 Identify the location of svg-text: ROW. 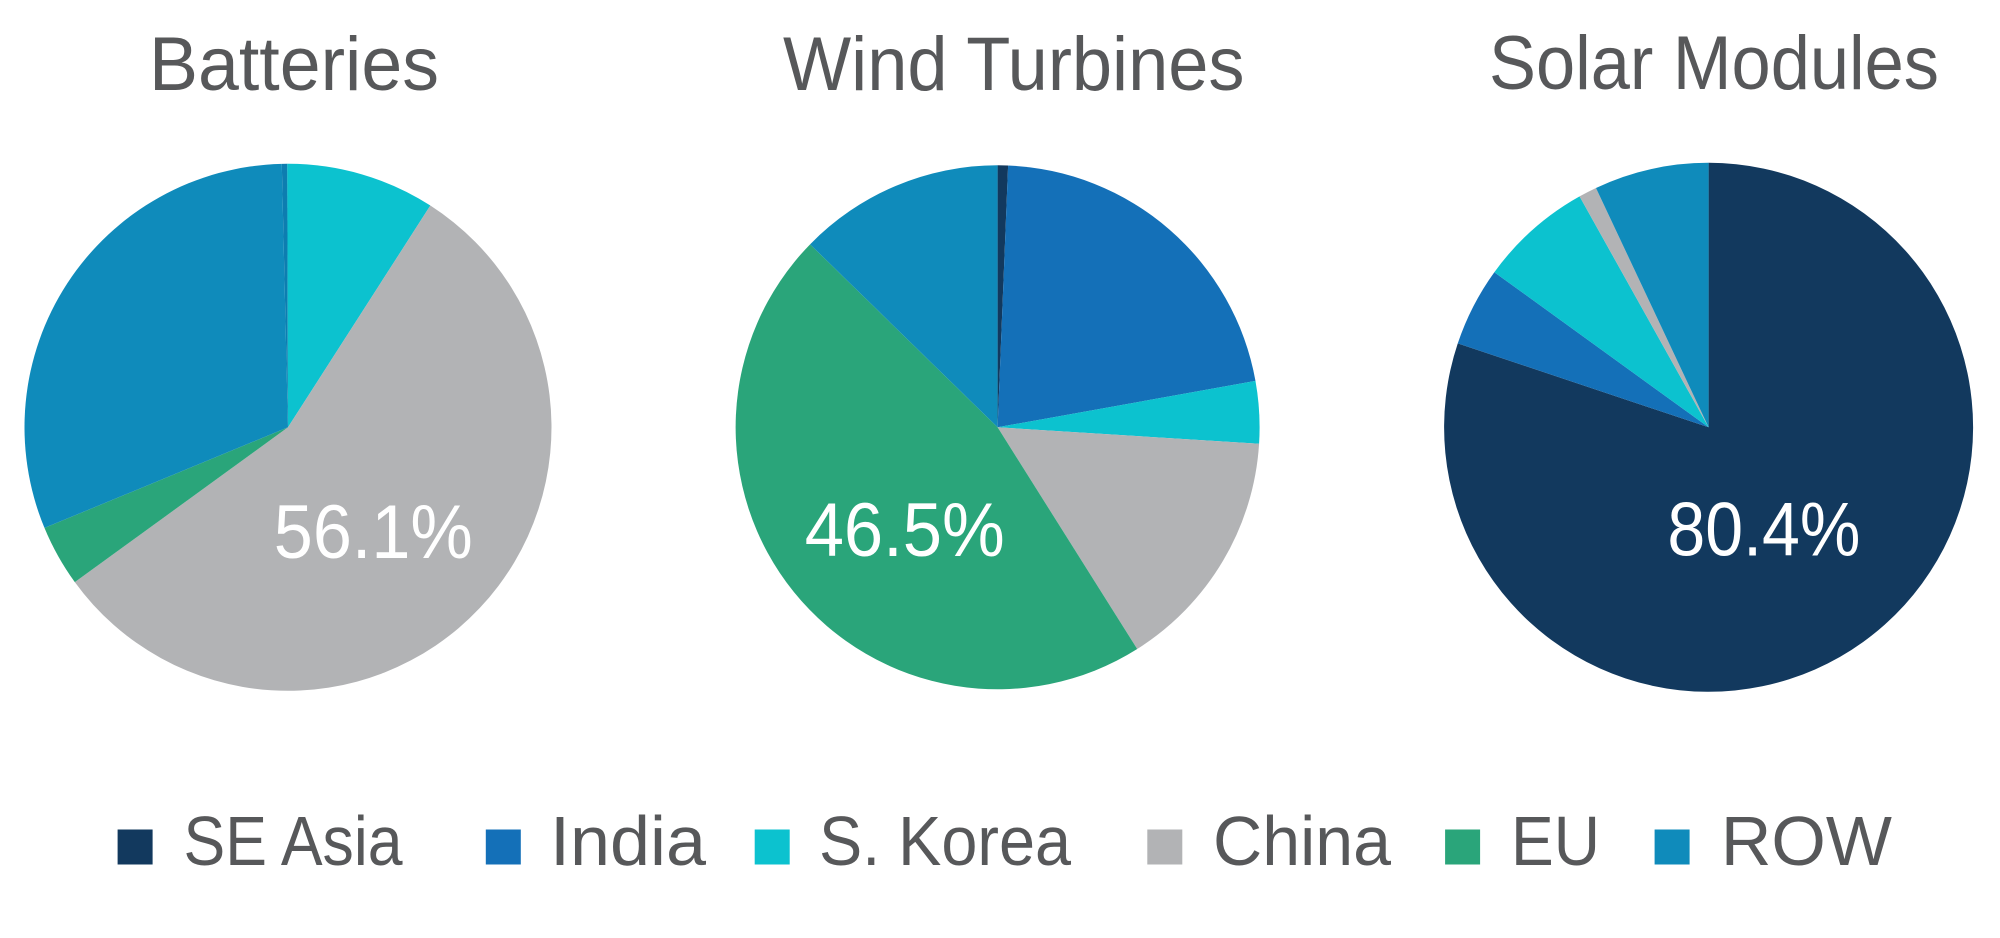
(1806, 841).